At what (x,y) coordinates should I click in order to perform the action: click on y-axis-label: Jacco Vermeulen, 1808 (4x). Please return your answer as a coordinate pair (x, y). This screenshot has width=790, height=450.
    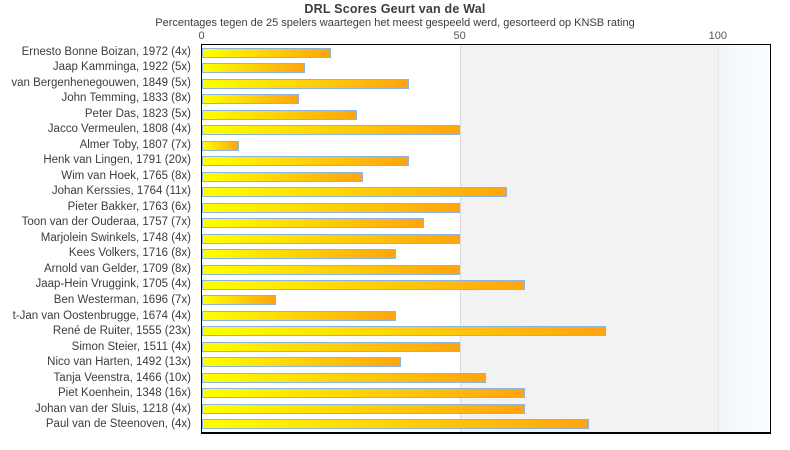
    Looking at the image, I should click on (119, 129).